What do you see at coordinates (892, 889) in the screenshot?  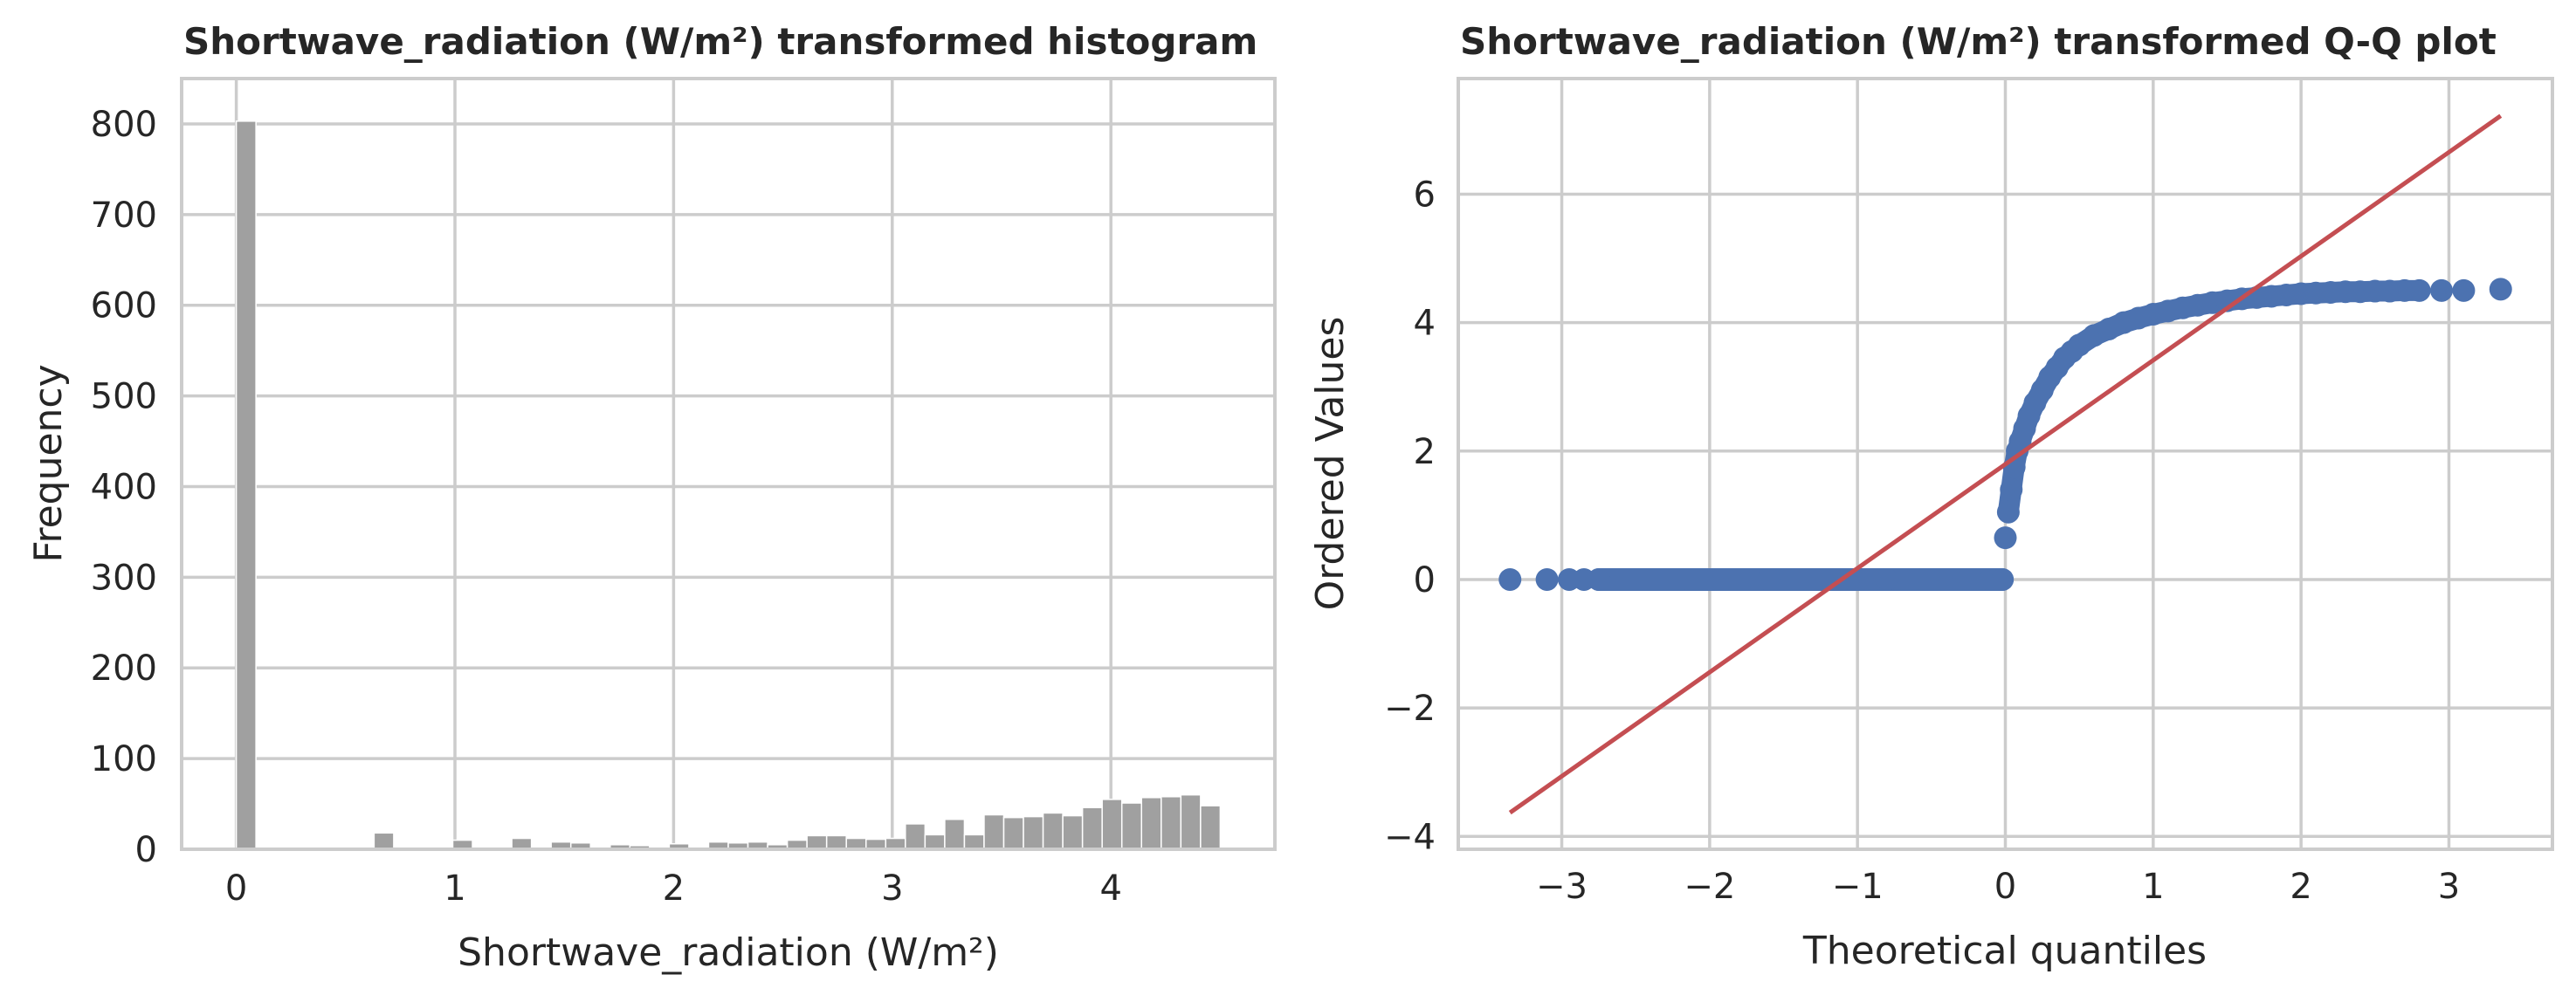 I see `histogram-x-tick-label: 3` at bounding box center [892, 889].